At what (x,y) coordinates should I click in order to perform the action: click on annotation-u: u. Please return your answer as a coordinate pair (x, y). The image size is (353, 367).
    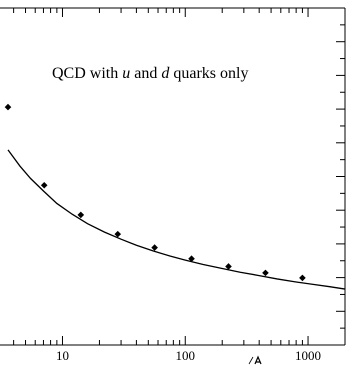
    Looking at the image, I should click on (126, 73).